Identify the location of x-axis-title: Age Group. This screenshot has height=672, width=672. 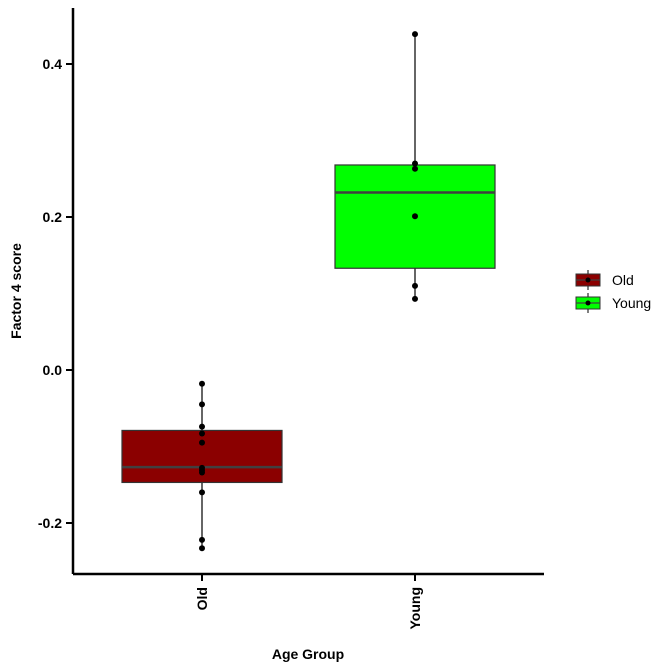
(308, 654).